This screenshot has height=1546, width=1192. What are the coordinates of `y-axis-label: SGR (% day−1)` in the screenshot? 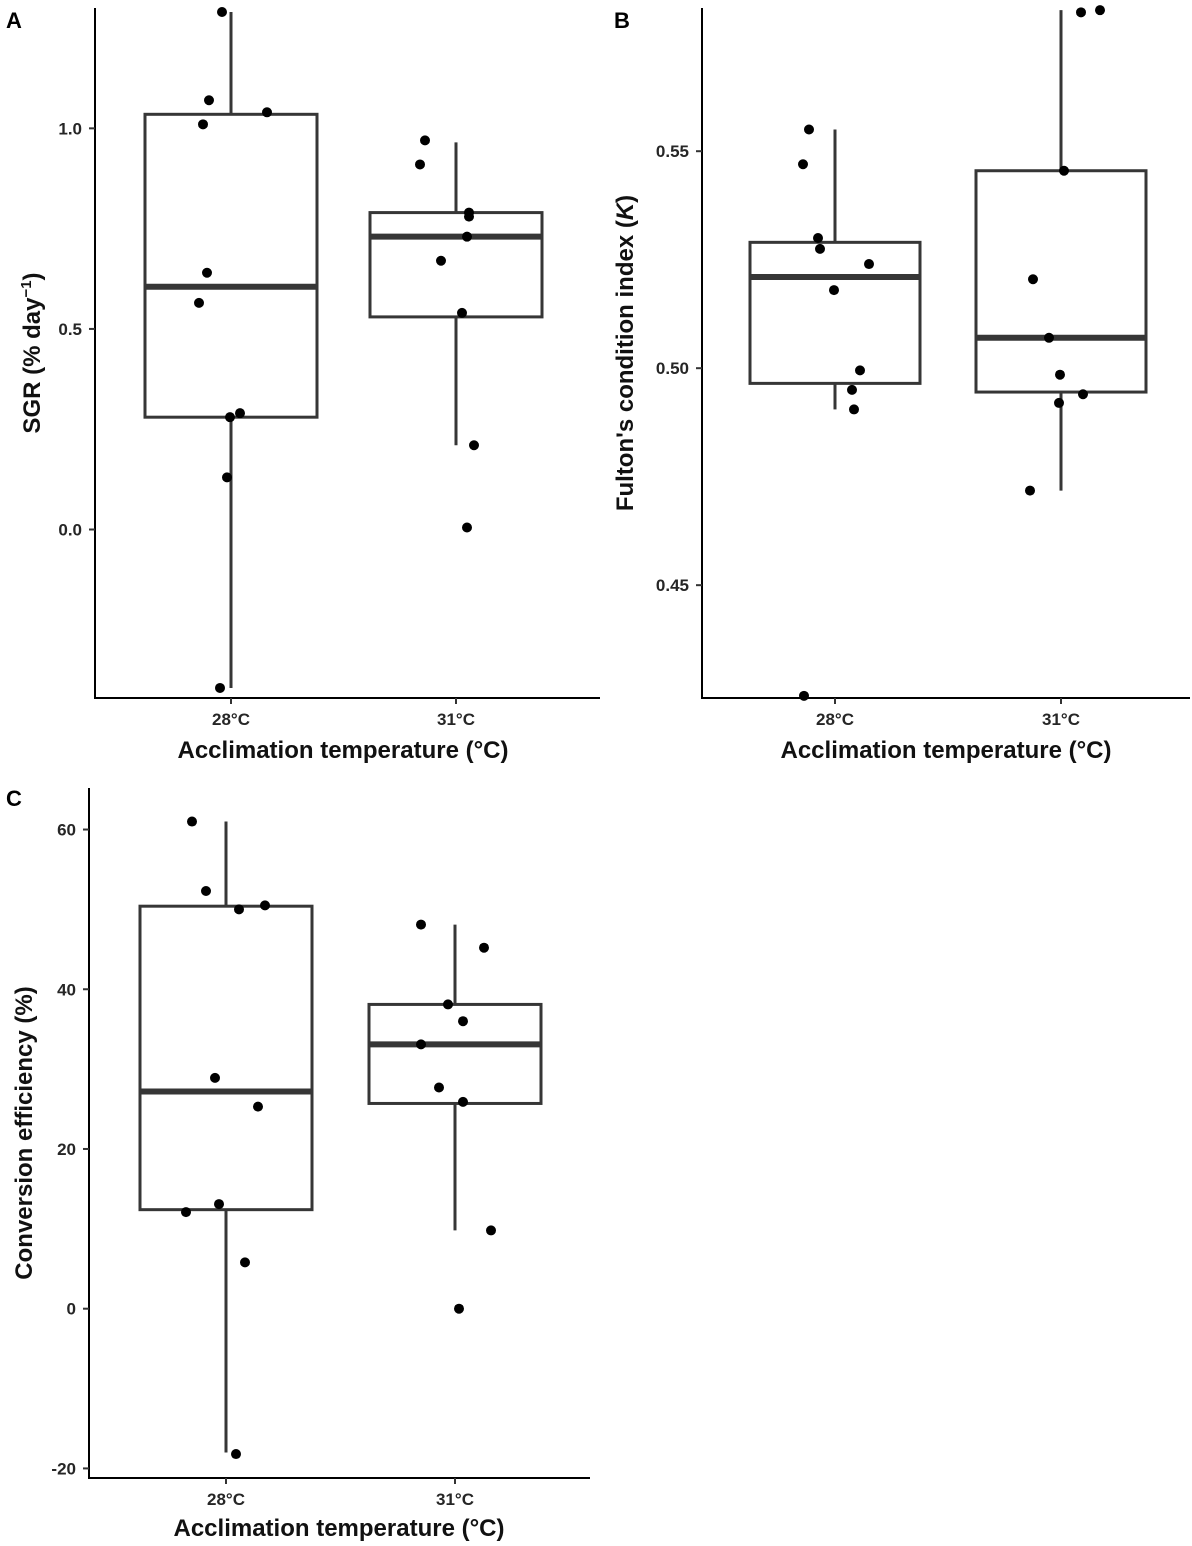 It's located at (32, 352).